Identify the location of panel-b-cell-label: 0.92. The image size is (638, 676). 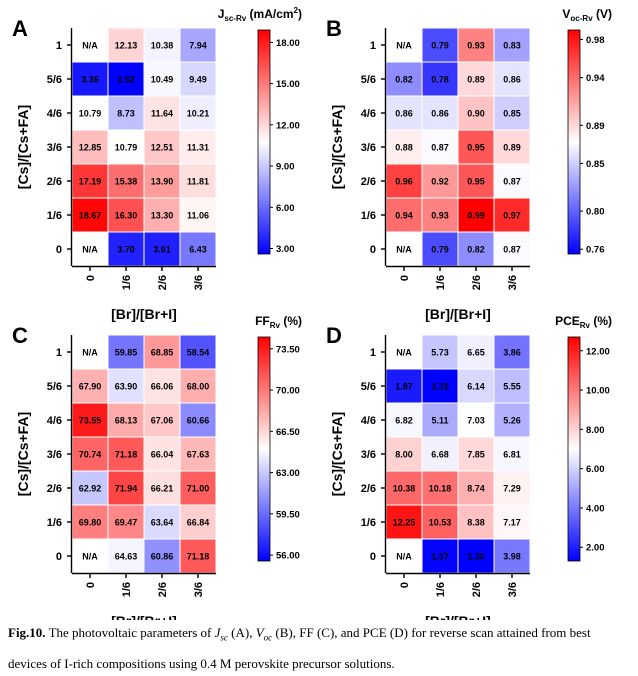
(440, 182).